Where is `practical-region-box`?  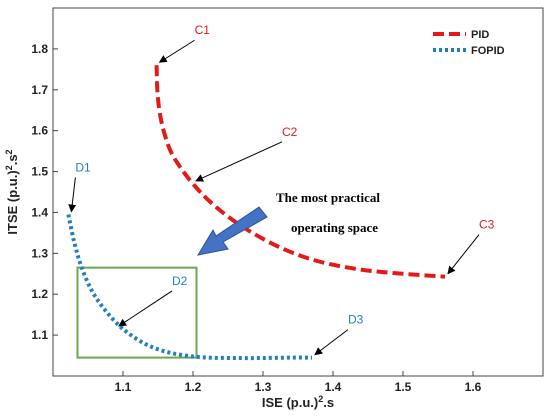
practical-region-box is located at coordinates (137, 312).